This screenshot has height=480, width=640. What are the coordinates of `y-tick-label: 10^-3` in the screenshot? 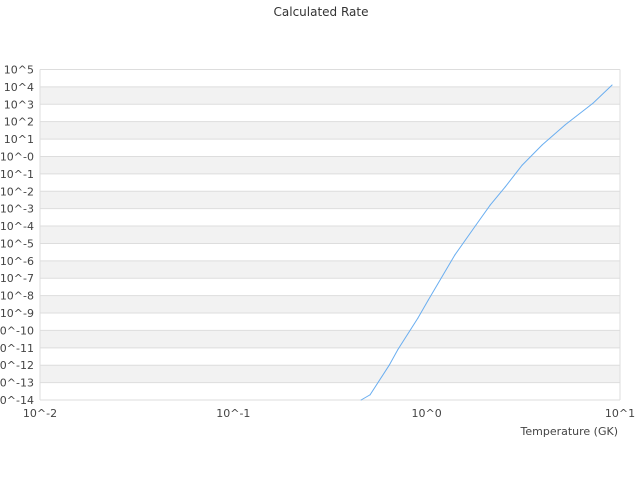 It's located at (17, 209).